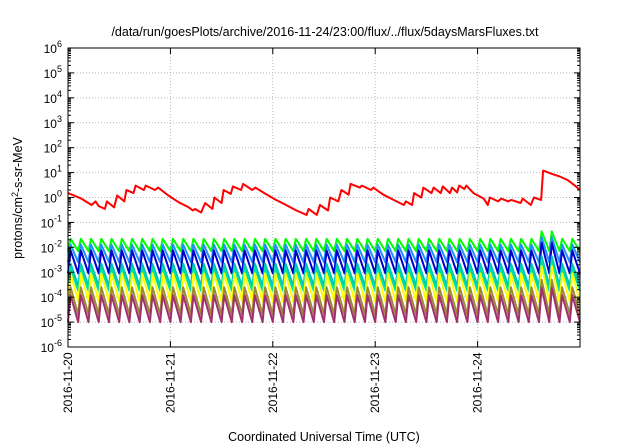  Describe the element at coordinates (324, 437) in the screenshot. I see `x-axis-label: Coordinated Universal Time (UTC)` at that location.